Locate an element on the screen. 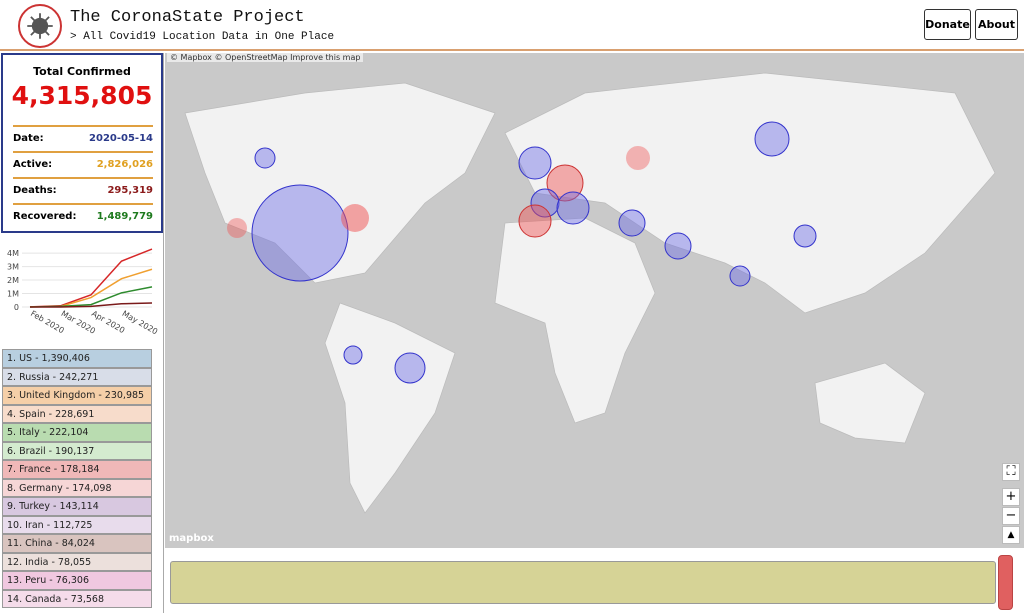 The width and height of the screenshot is (1024, 613). stat-row: Recovered: 1,489,779 is located at coordinates (83, 215).